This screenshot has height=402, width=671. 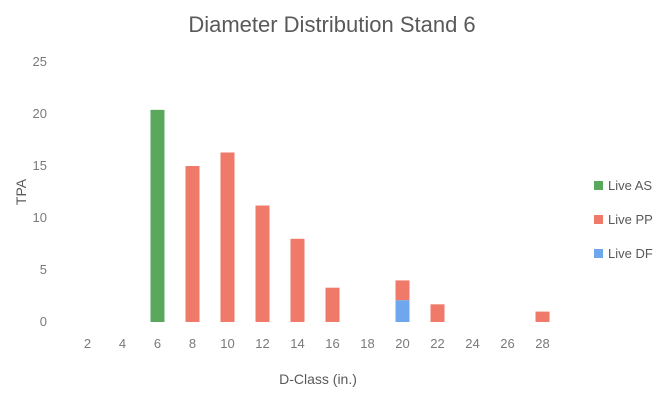 I want to click on legend-label: Live AS, so click(x=630, y=185).